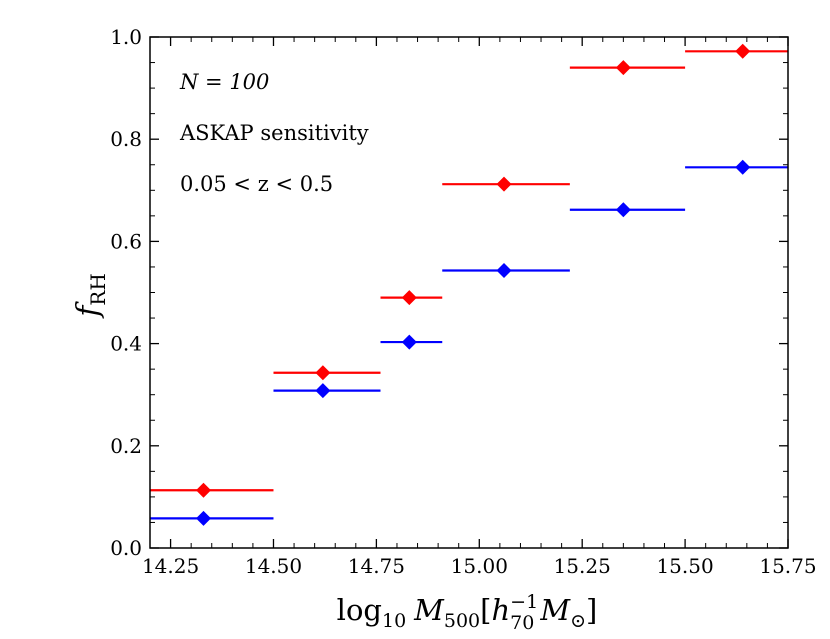 This screenshot has width=830, height=639. Describe the element at coordinates (524, 602) in the screenshot. I see `x-axis-title-h-sup: −1` at that location.